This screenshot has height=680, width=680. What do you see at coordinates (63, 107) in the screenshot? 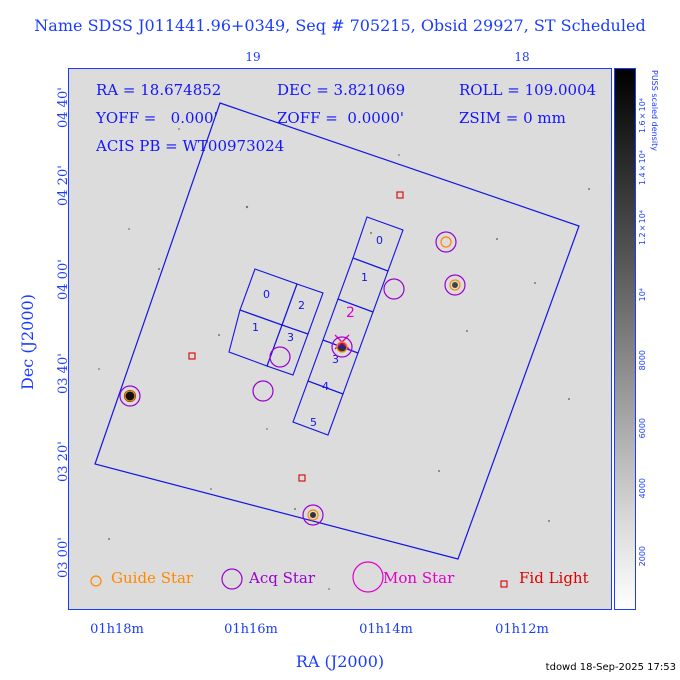
I see `y-tick: 04 40'` at bounding box center [63, 107].